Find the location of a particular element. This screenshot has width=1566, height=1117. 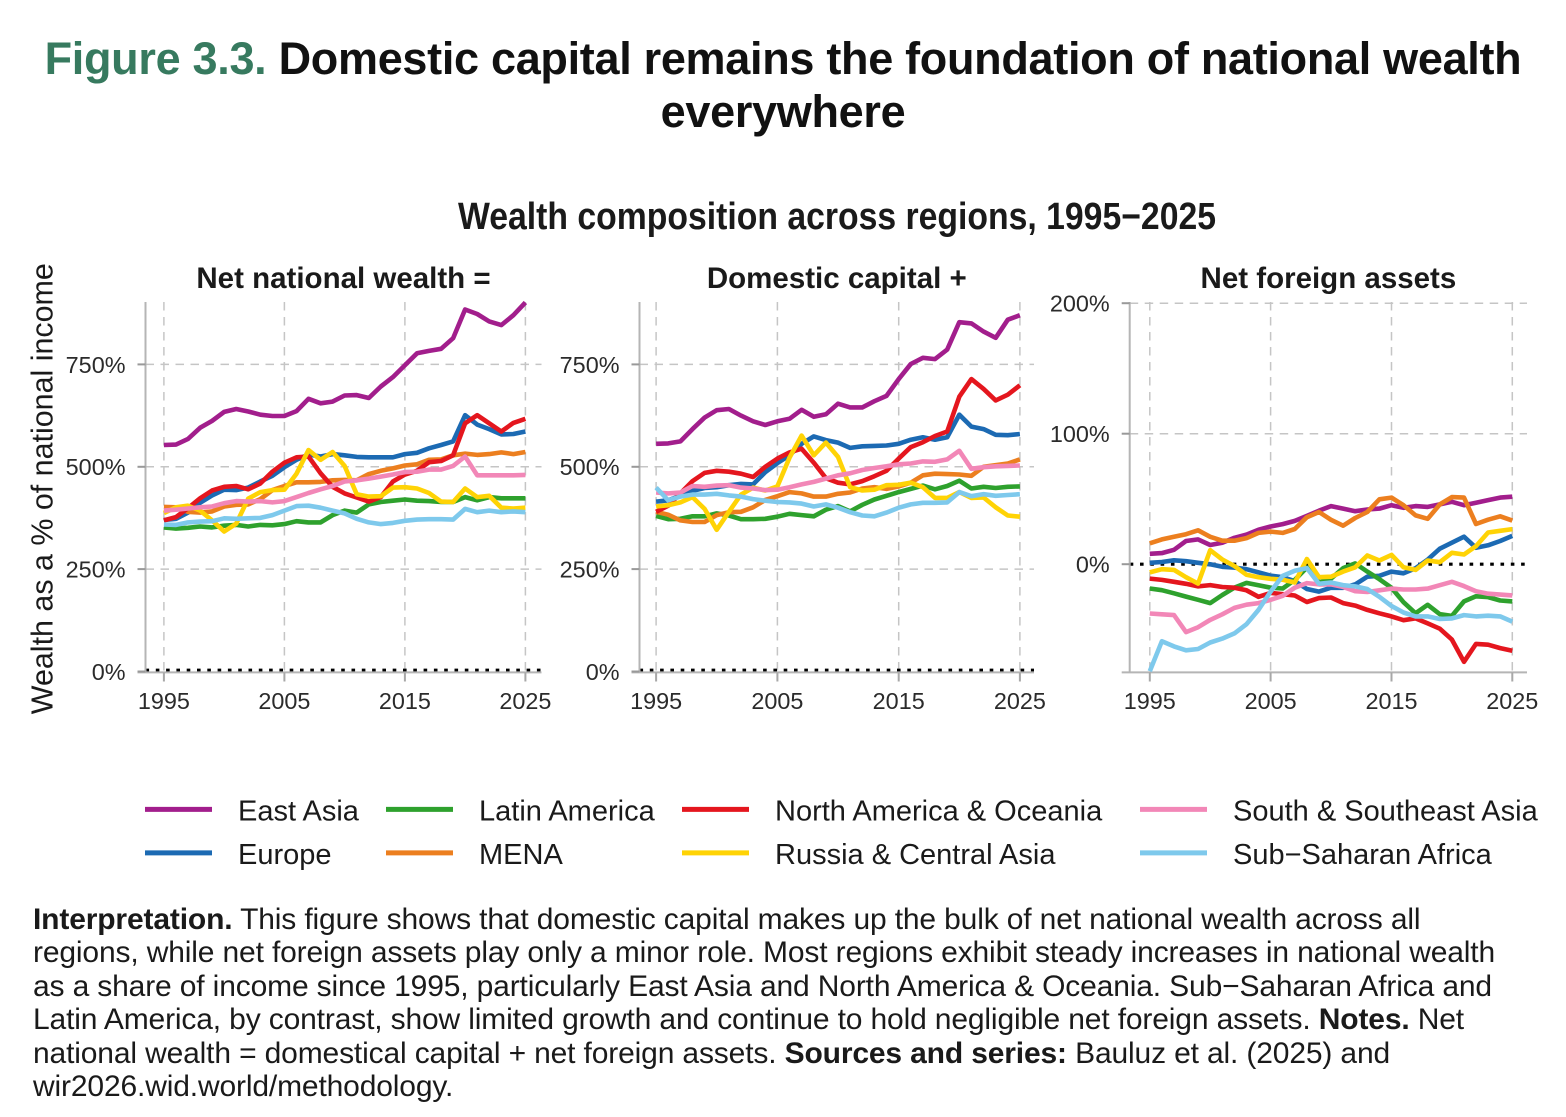

svg-text:Wealth as a % of national inco: Wealth as a % of national income is located at coordinates (42, 488).